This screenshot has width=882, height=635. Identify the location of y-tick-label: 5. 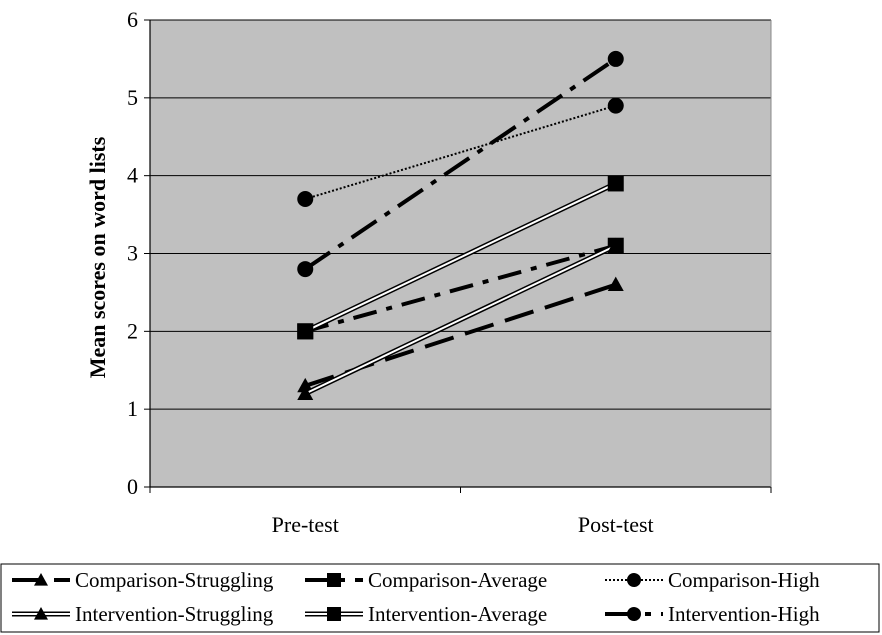
(132, 97).